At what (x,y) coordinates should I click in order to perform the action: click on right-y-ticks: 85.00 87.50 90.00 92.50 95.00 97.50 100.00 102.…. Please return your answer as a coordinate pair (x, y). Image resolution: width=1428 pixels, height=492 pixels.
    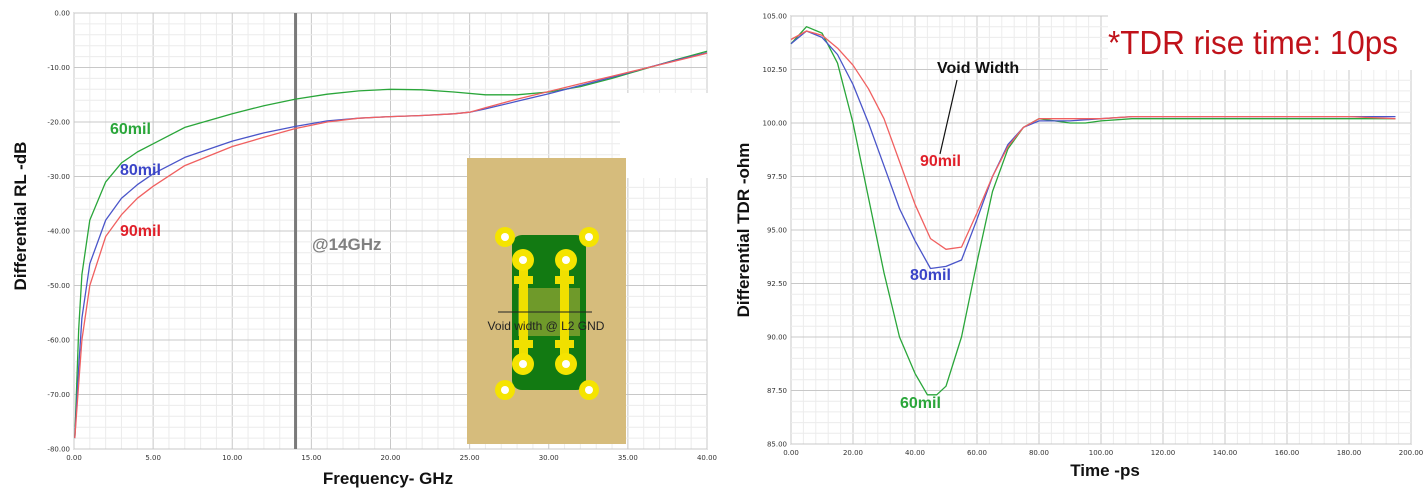
    Looking at the image, I should click on (775, 231).